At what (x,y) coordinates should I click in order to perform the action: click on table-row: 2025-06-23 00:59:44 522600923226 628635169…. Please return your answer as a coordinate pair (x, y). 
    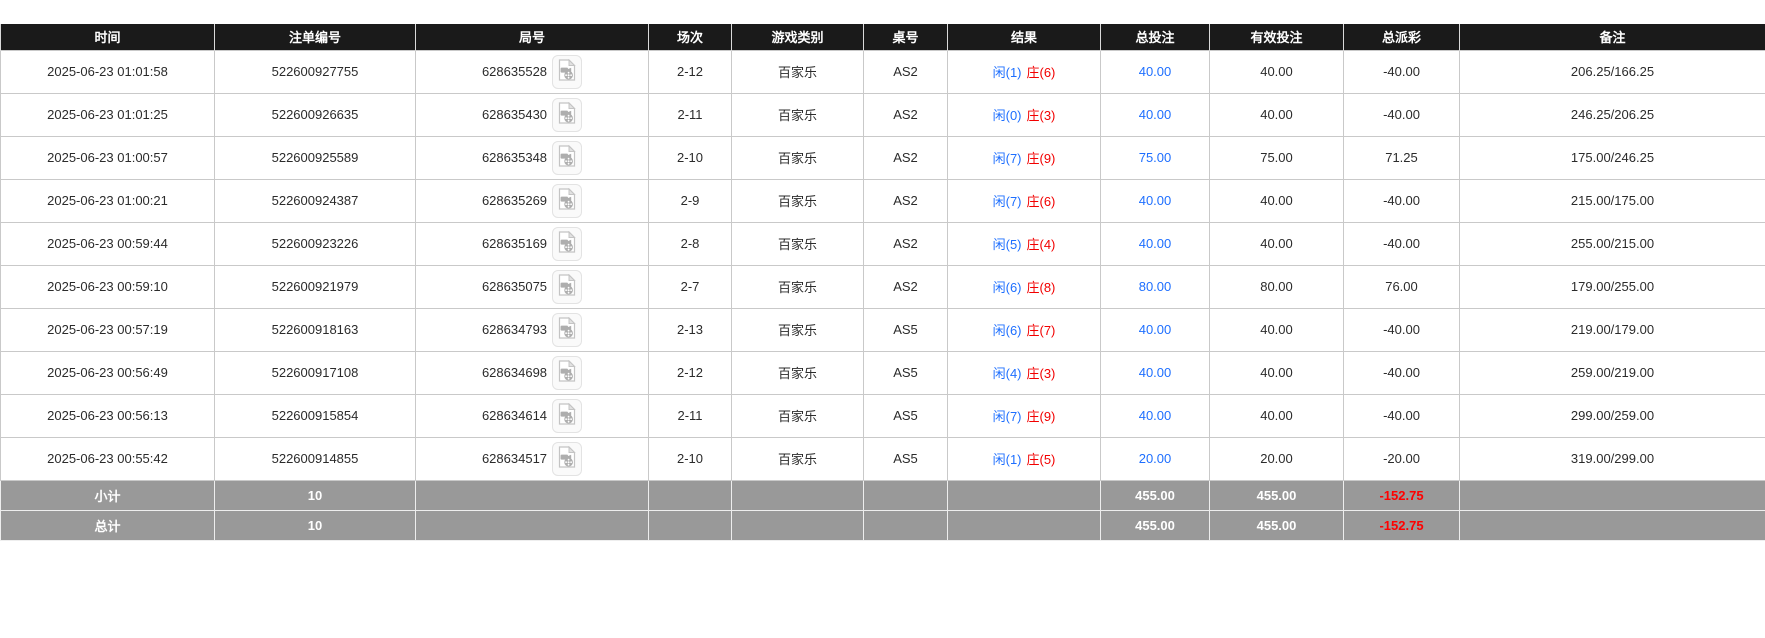
    Looking at the image, I should click on (882, 243).